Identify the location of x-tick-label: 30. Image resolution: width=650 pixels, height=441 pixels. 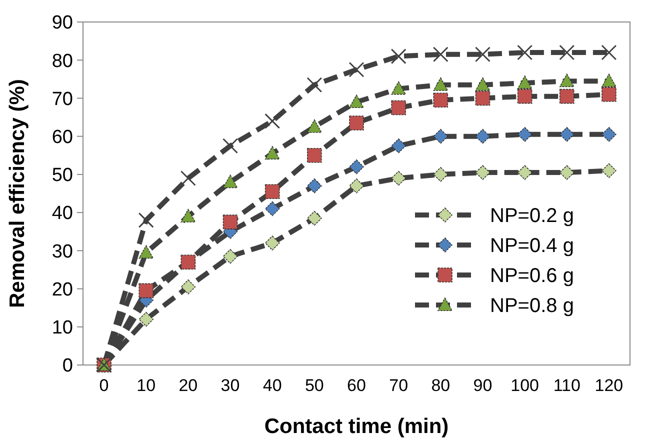
(230, 385).